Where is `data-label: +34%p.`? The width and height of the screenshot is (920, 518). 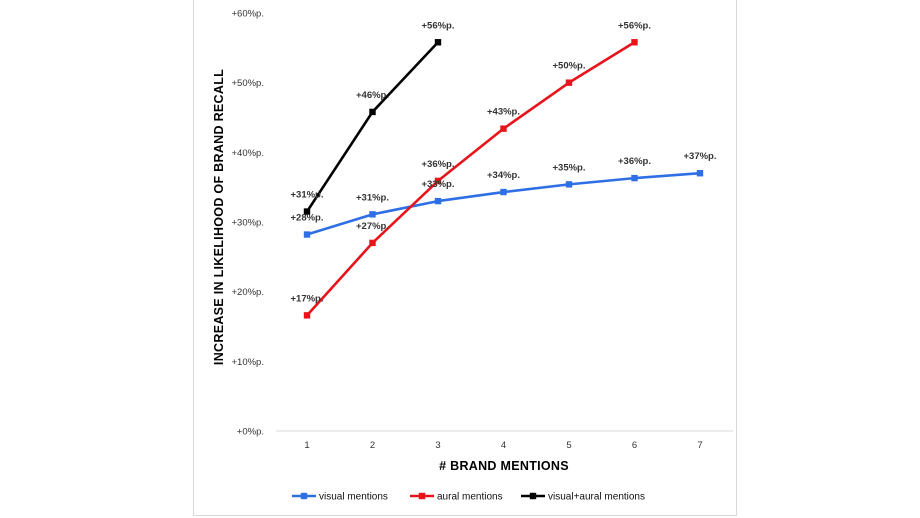 data-label: +34%p. is located at coordinates (503, 175).